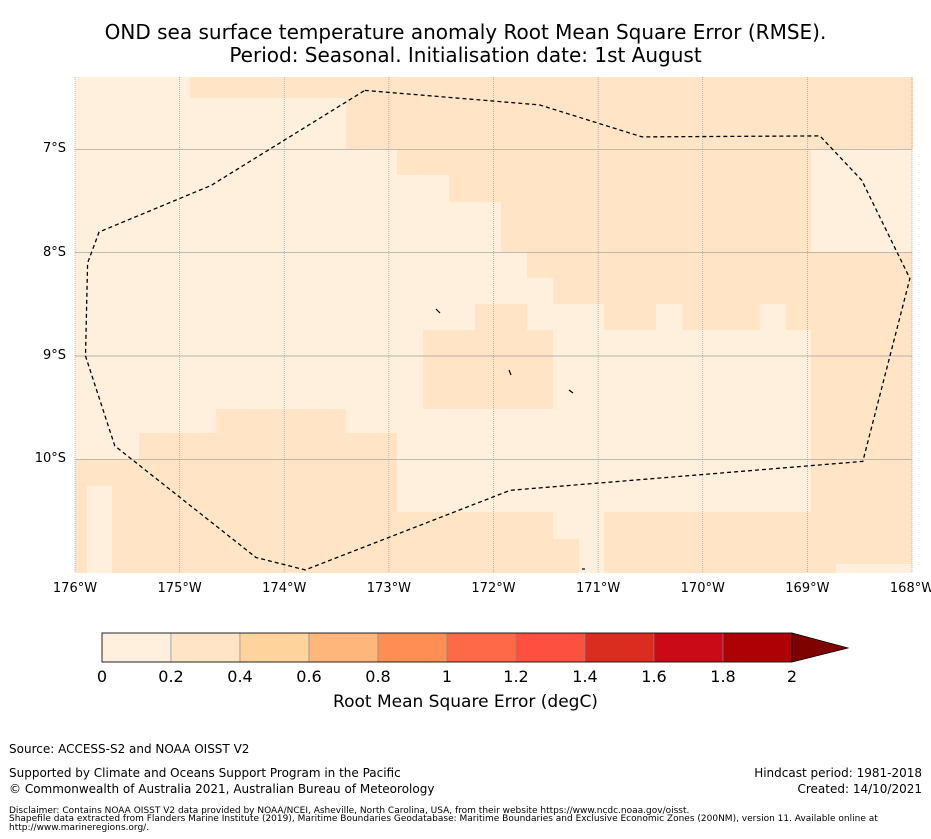  What do you see at coordinates (240, 676) in the screenshot?
I see `colorbar-tick-label: 0.4` at bounding box center [240, 676].